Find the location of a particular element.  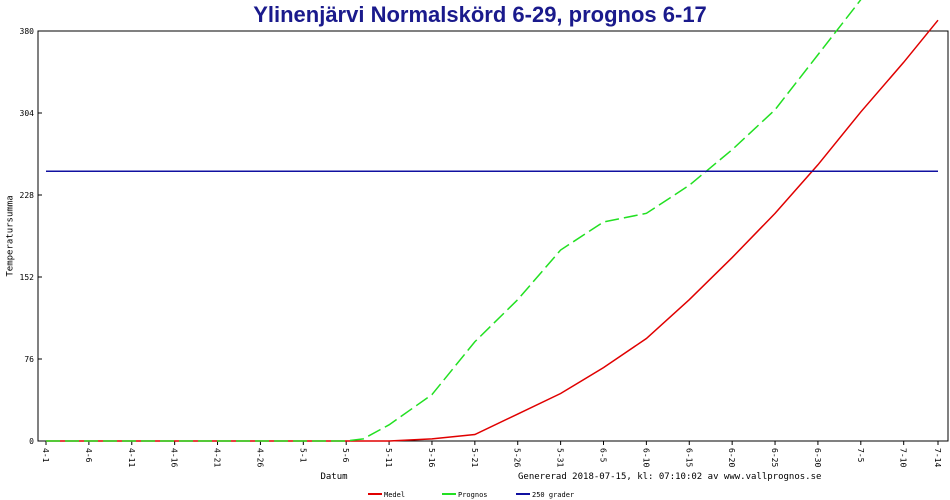

y-tick-label: 152 is located at coordinates (27, 277).